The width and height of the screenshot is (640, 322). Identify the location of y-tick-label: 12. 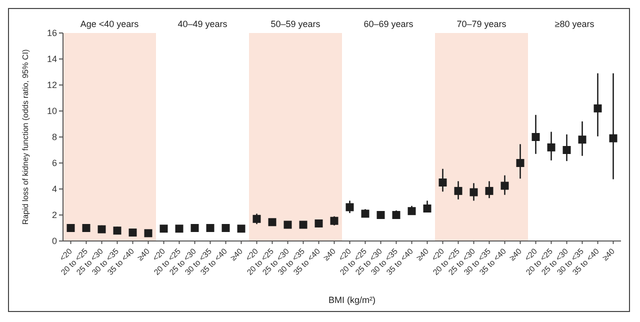
(51, 85).